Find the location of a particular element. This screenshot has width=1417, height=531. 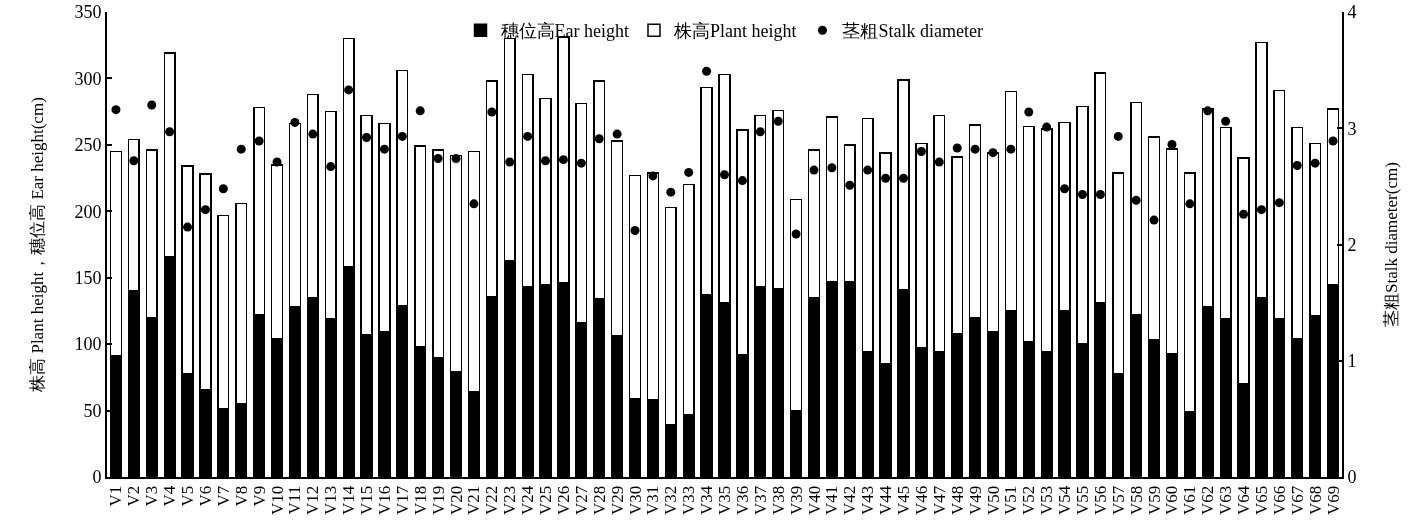

x-tick-label: V10 is located at coordinates (277, 500).